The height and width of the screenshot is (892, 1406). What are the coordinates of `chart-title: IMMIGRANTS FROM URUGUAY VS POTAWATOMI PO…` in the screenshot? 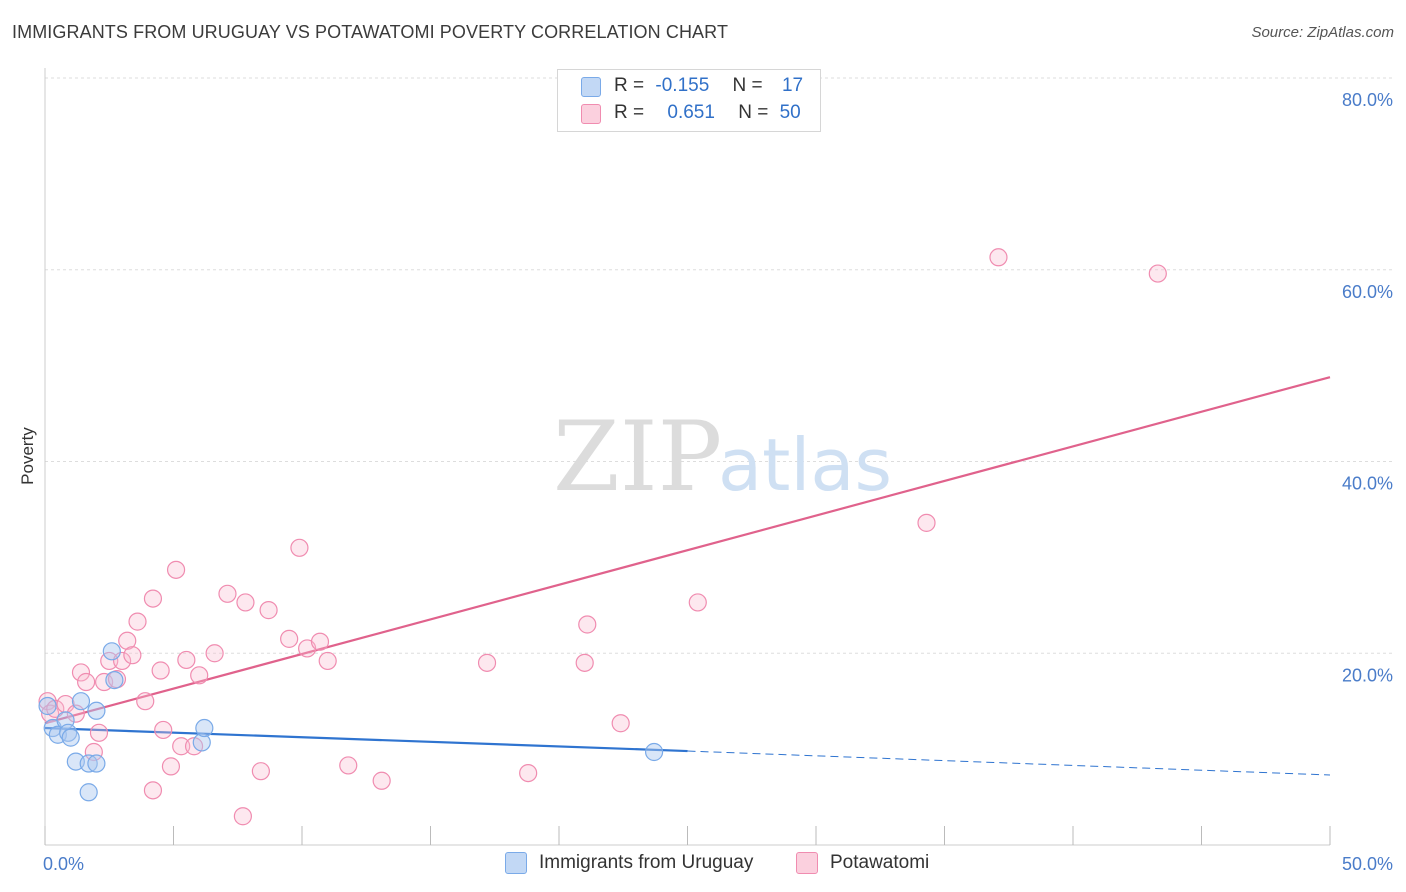 It's located at (370, 32).